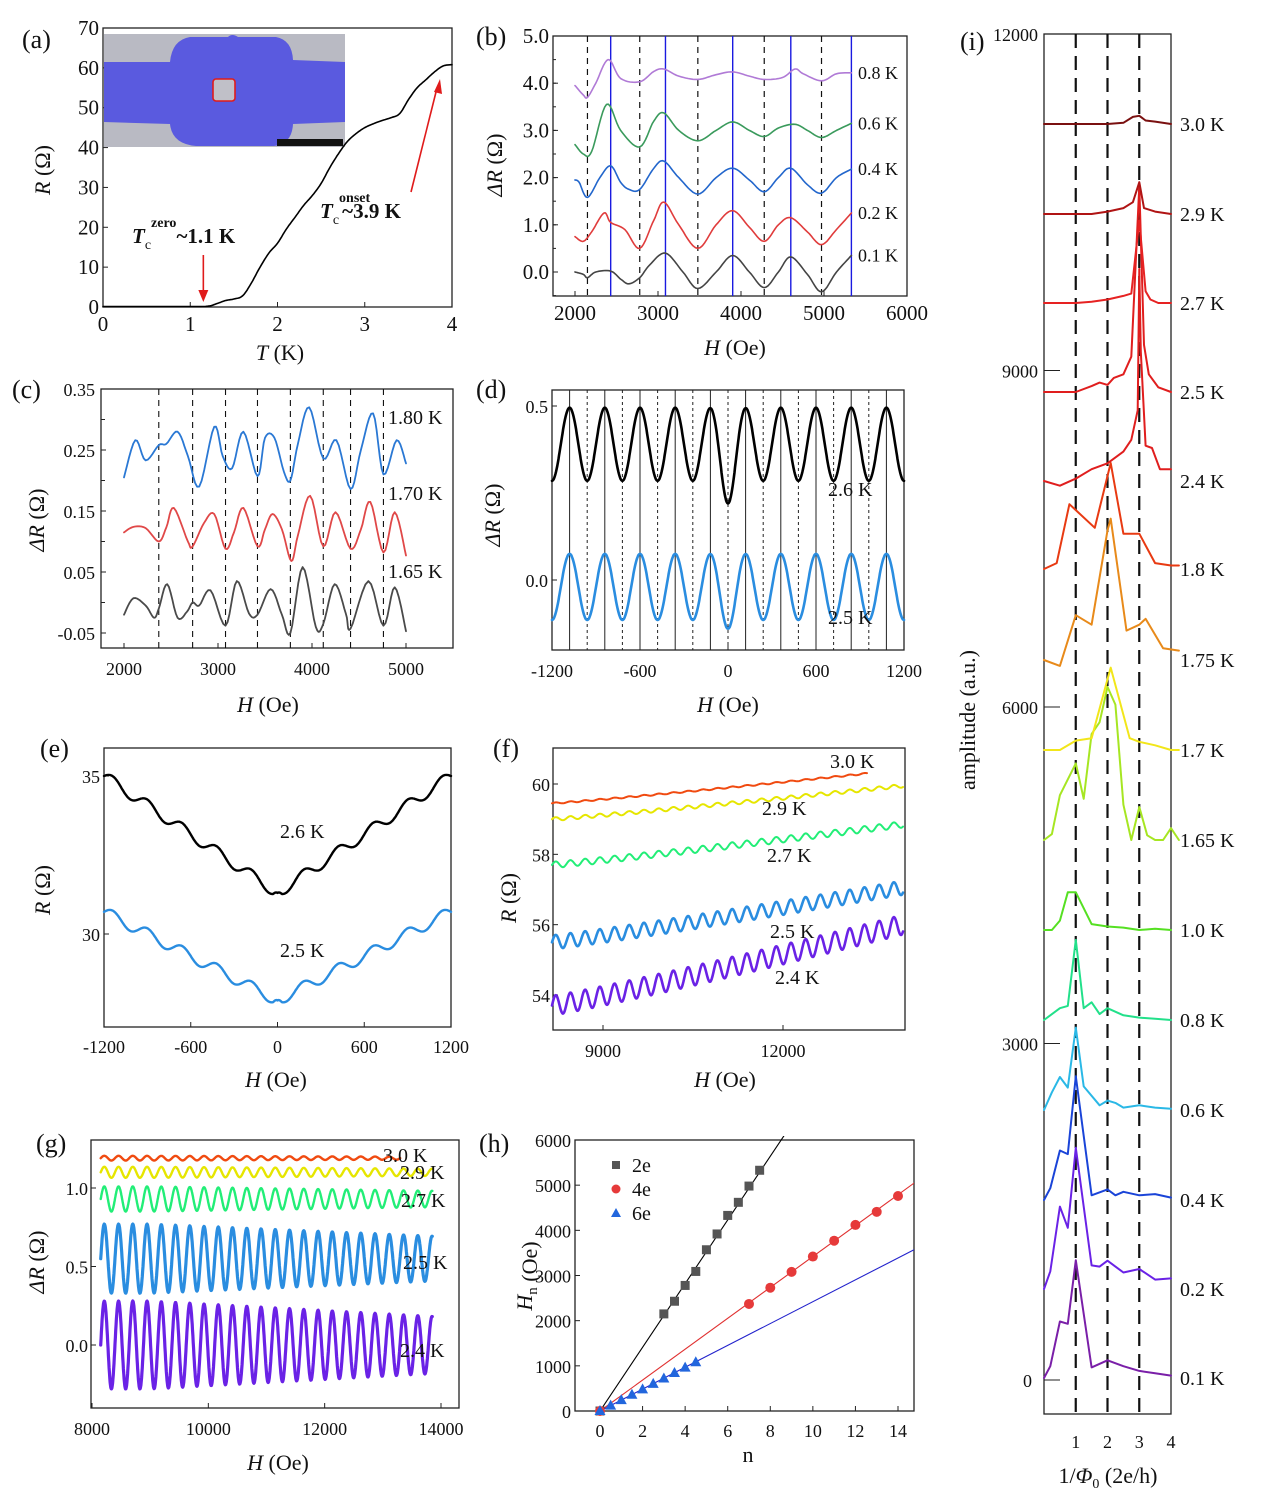 The width and height of the screenshot is (1269, 1497). What do you see at coordinates (1202, 931) in the screenshot?
I see `series-label: 1.0 K` at bounding box center [1202, 931].